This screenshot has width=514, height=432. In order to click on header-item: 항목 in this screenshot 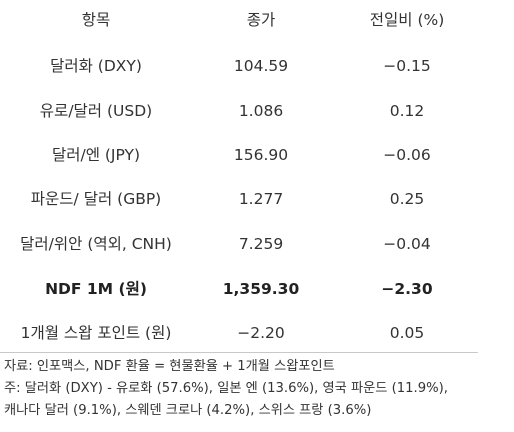, I will do `click(96, 20)`.